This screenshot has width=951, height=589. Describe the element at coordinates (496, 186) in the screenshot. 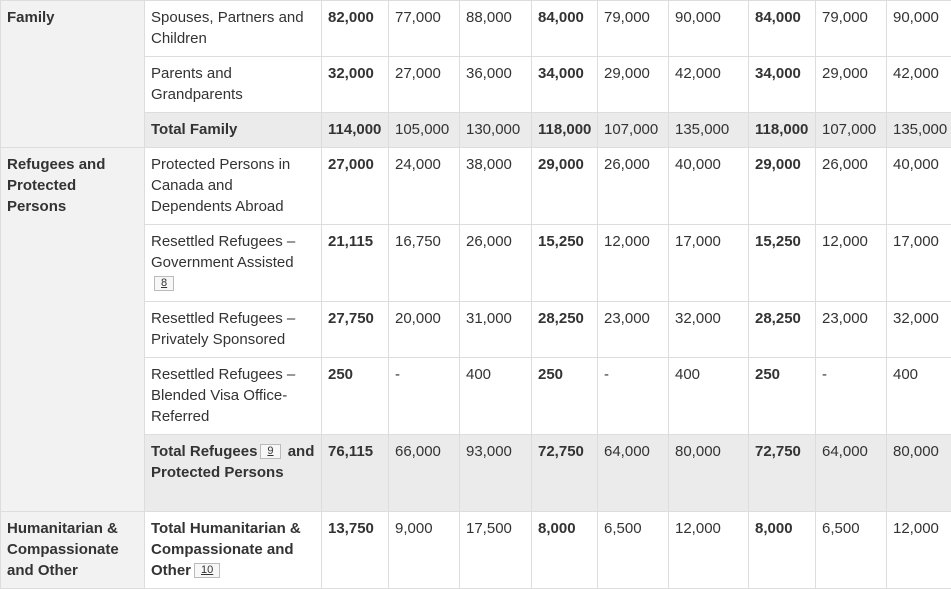

I see `value-cell: 38,000` at that location.